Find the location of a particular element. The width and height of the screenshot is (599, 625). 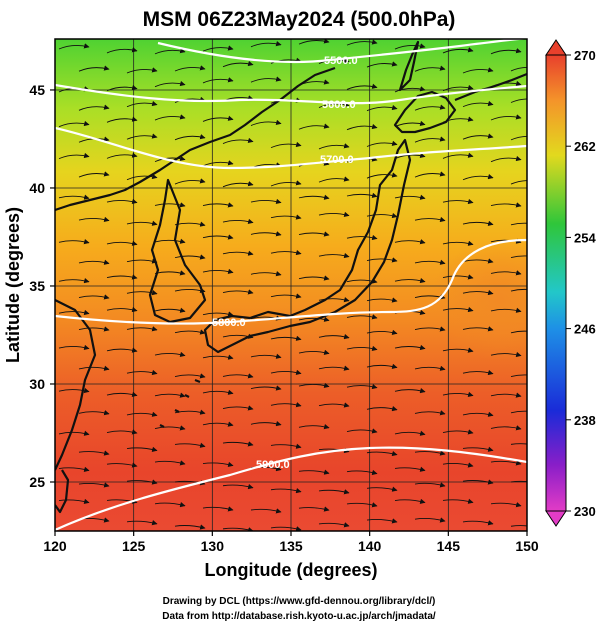

colorbar-tick-label: 270 is located at coordinates (585, 55).